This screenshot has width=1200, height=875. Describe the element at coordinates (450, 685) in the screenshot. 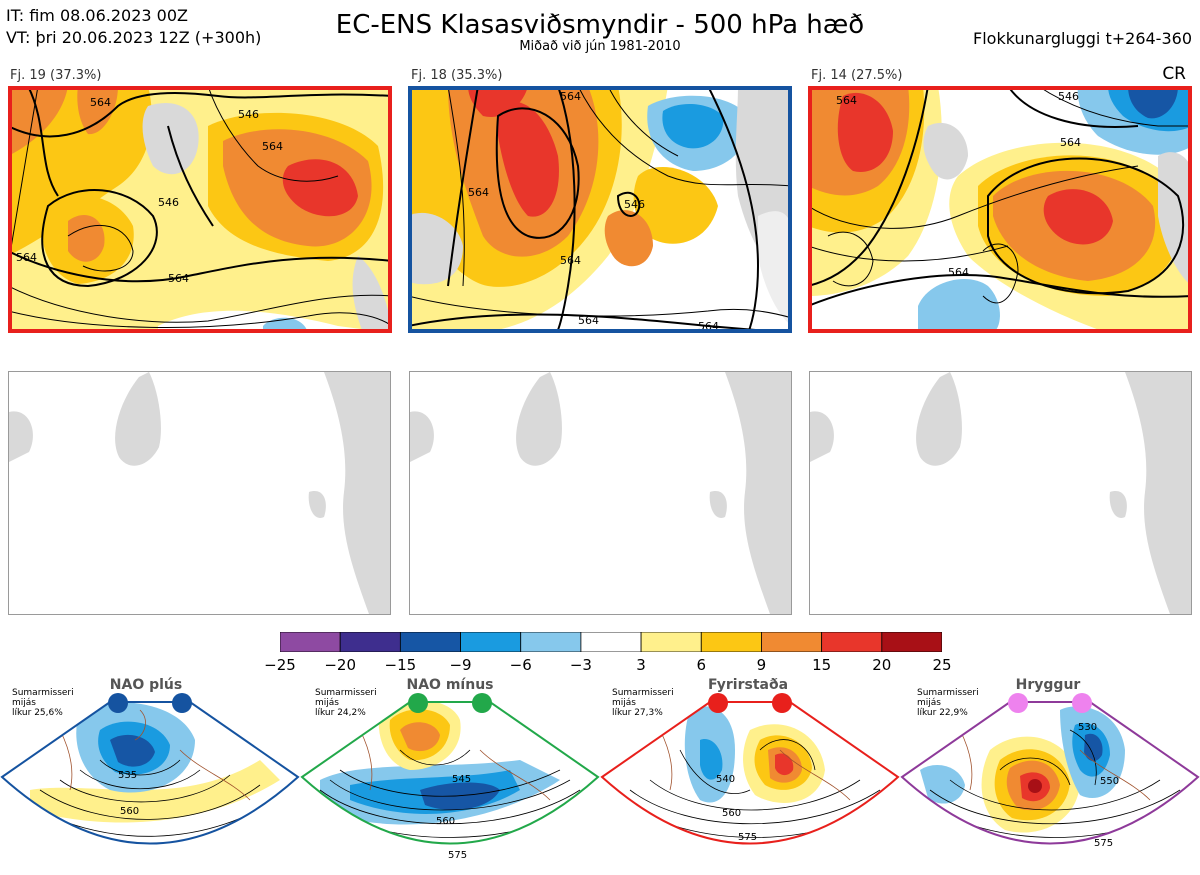

I see `regime-2-title: NAO mínus` at that location.